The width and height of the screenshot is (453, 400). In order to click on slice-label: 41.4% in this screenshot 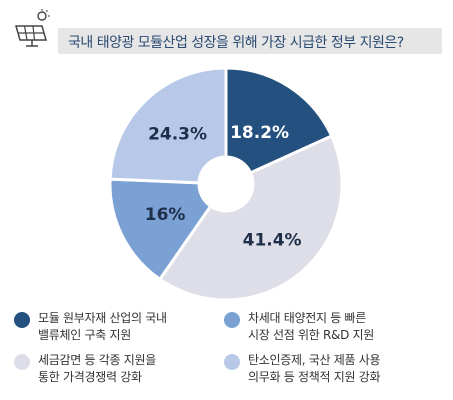, I will do `click(272, 240)`.